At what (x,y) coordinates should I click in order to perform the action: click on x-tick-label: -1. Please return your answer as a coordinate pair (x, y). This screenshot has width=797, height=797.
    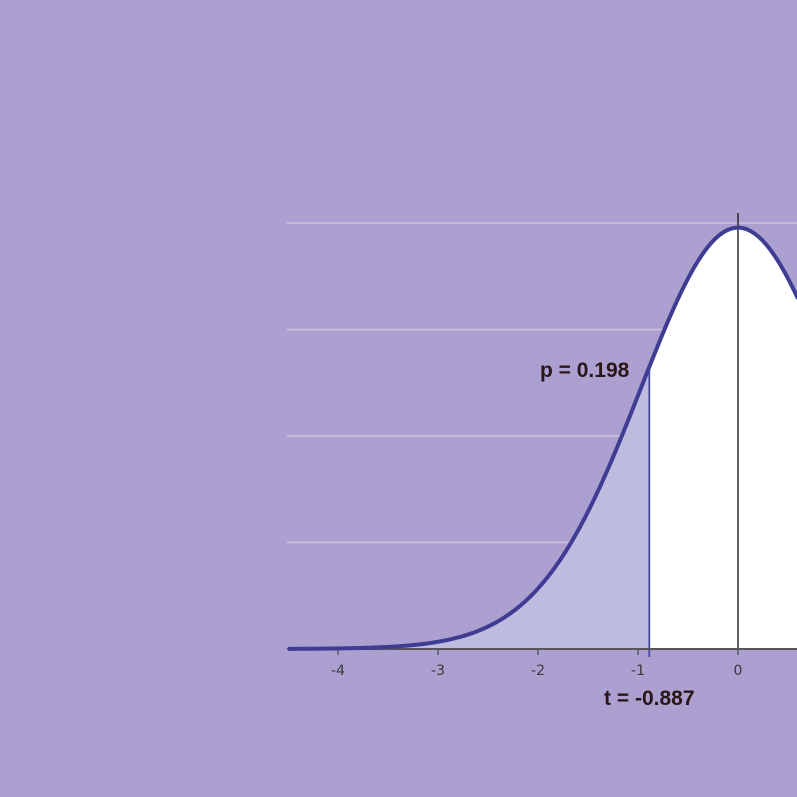
    Looking at the image, I should click on (638, 671).